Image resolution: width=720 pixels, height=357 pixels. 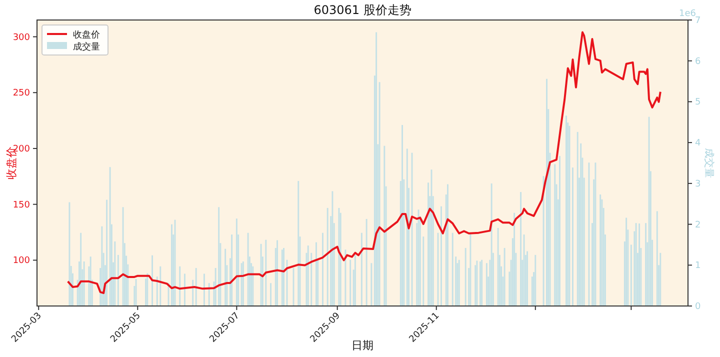 What do you see at coordinates (21, 261) in the screenshot?
I see `y-tick-label: 100` at bounding box center [21, 261].